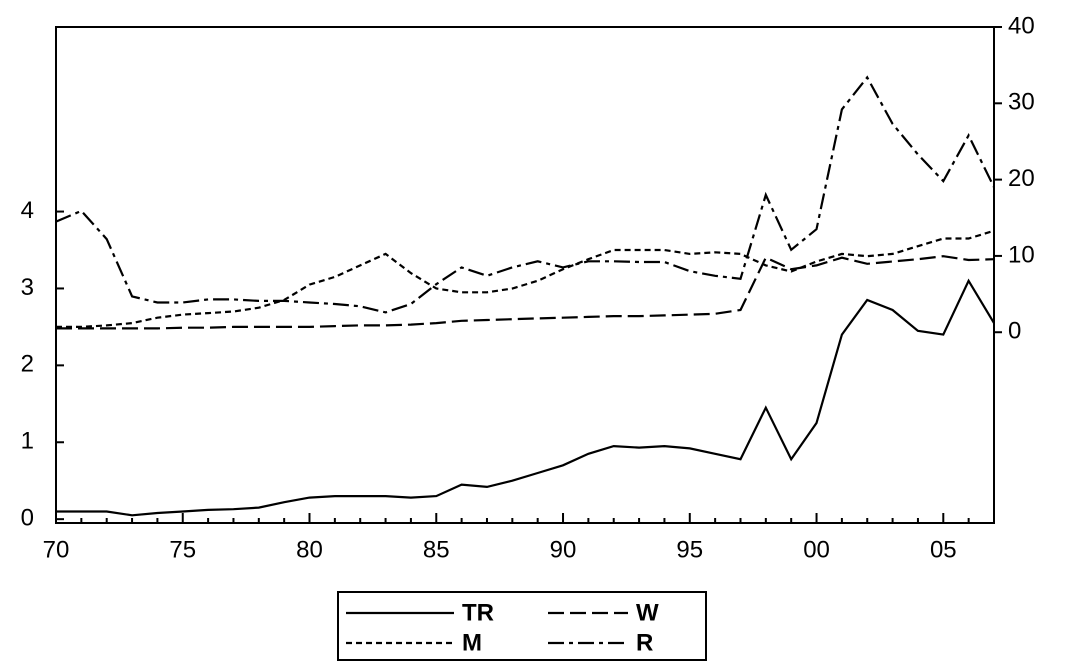  Describe the element at coordinates (1014, 331) in the screenshot. I see `y2-tick-label: 0` at that location.